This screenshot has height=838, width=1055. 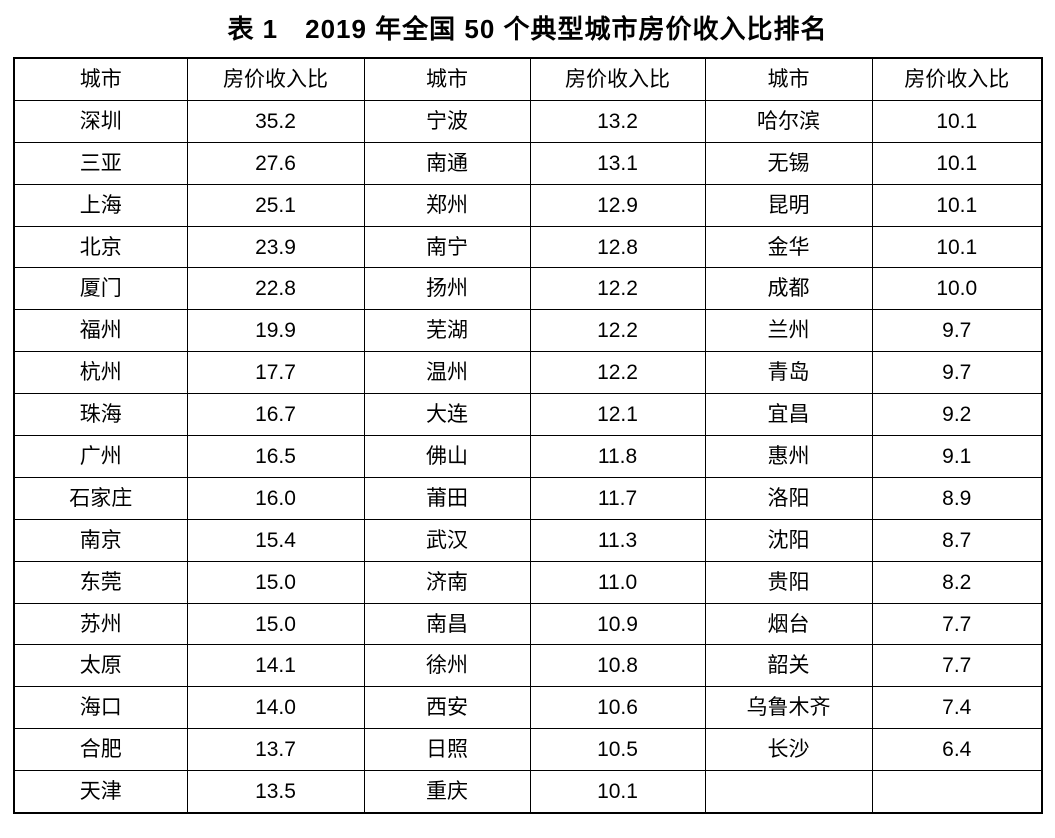 I want to click on city-cell: 济南, so click(x=447, y=582).